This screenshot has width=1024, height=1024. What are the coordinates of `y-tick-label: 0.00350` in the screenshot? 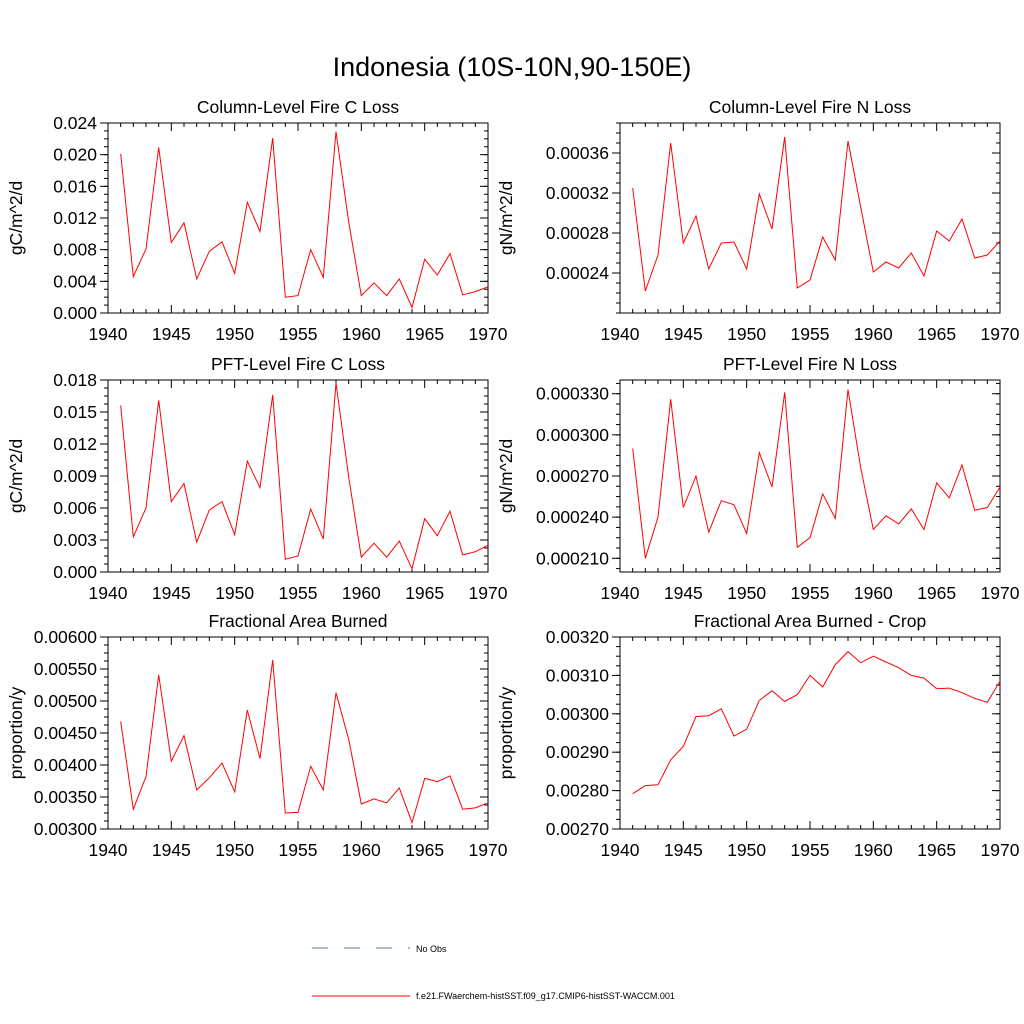 It's located at (66, 797).